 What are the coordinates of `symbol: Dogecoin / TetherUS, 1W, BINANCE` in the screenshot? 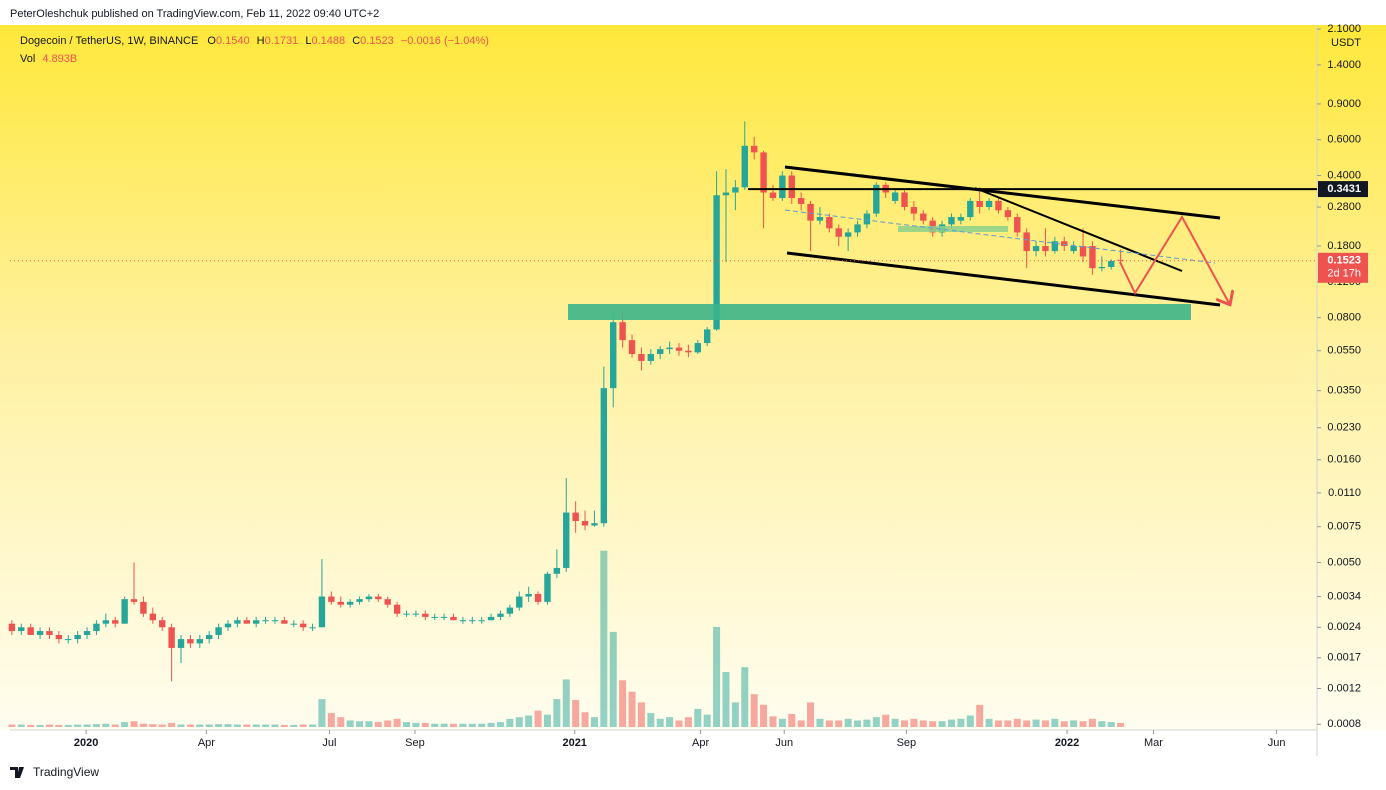 It's located at (109, 41).